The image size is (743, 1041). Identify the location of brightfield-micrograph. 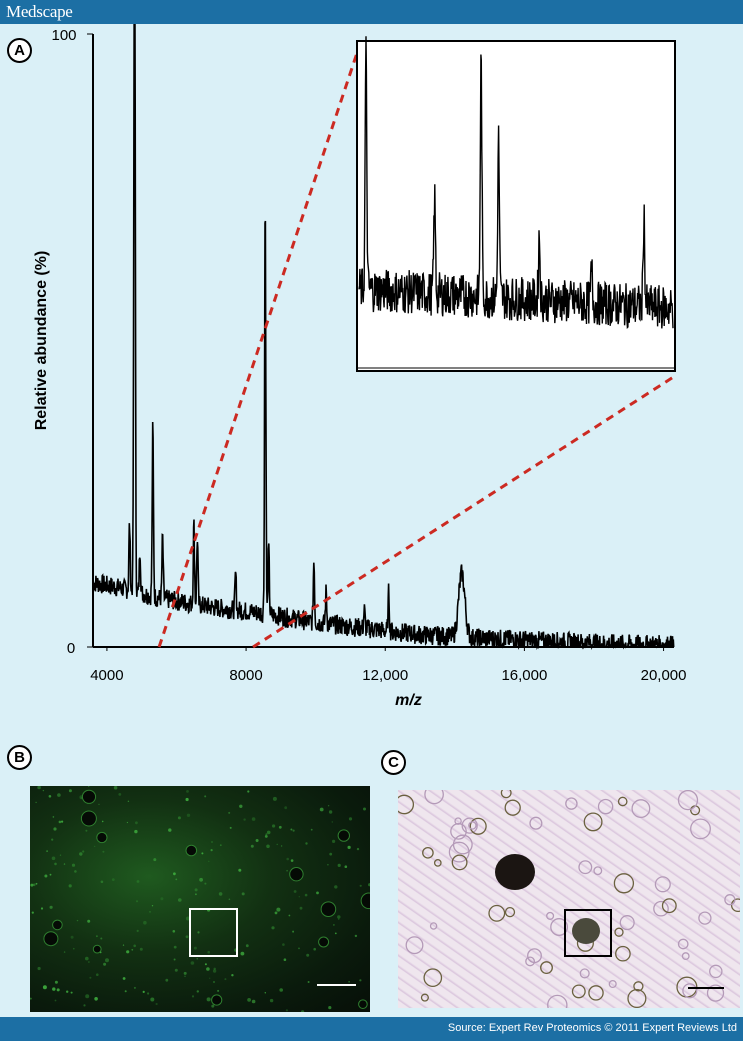
(569, 899).